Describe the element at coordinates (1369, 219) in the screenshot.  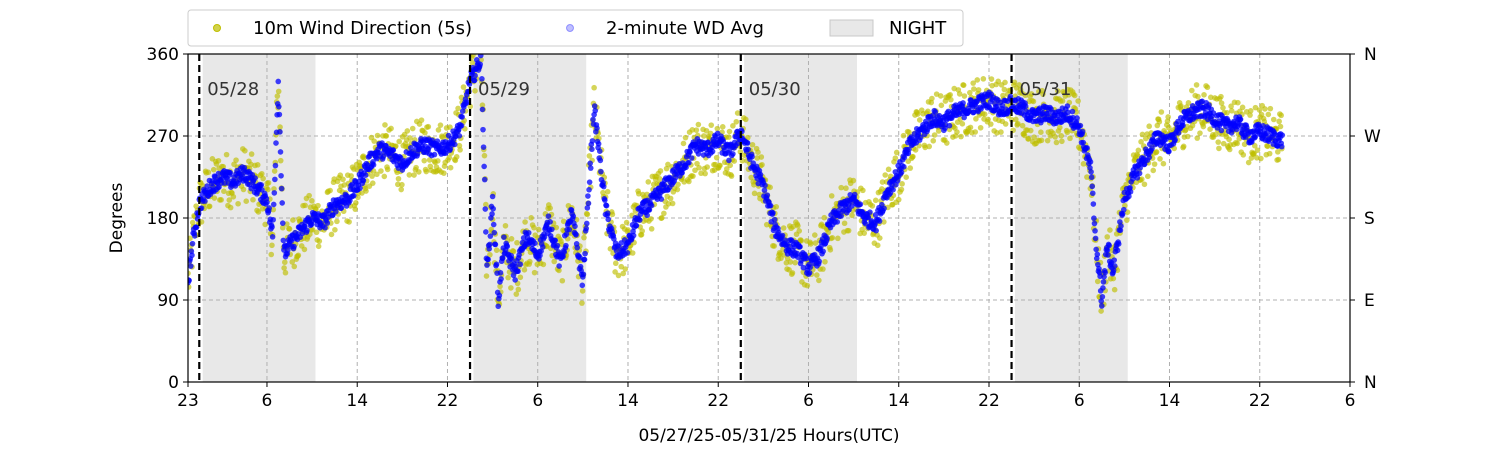
I see `y2-tick-label: S` at that location.